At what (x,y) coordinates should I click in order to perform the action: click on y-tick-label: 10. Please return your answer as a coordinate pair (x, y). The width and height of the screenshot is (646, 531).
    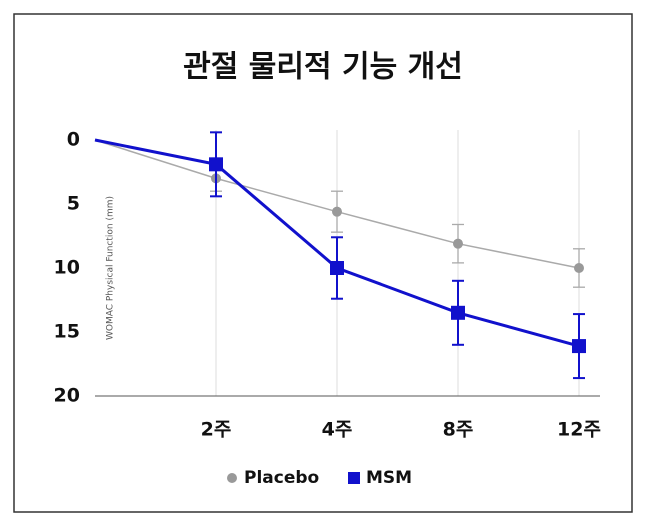
    Looking at the image, I should click on (67, 268).